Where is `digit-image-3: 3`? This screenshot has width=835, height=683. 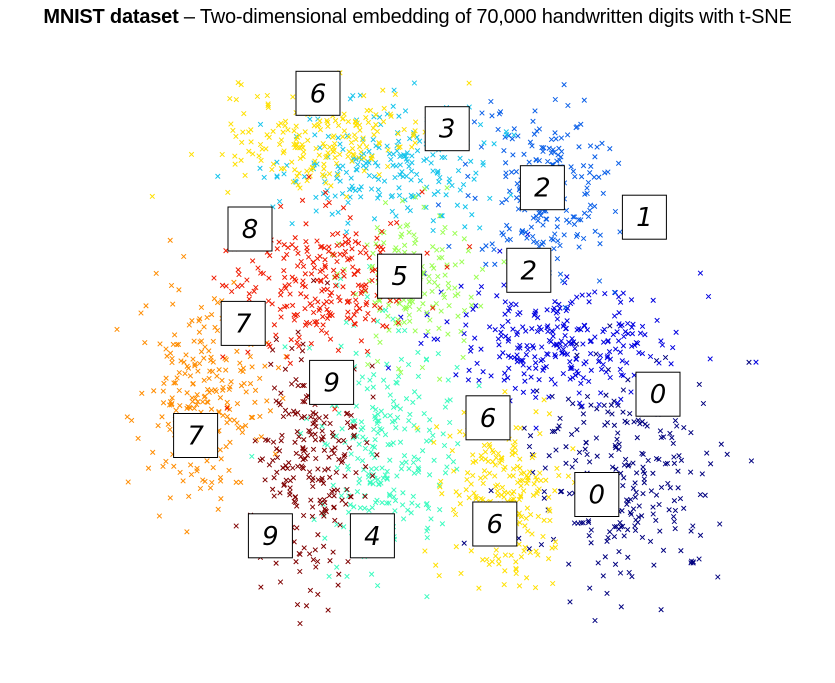 digit-image-3: 3 is located at coordinates (447, 129).